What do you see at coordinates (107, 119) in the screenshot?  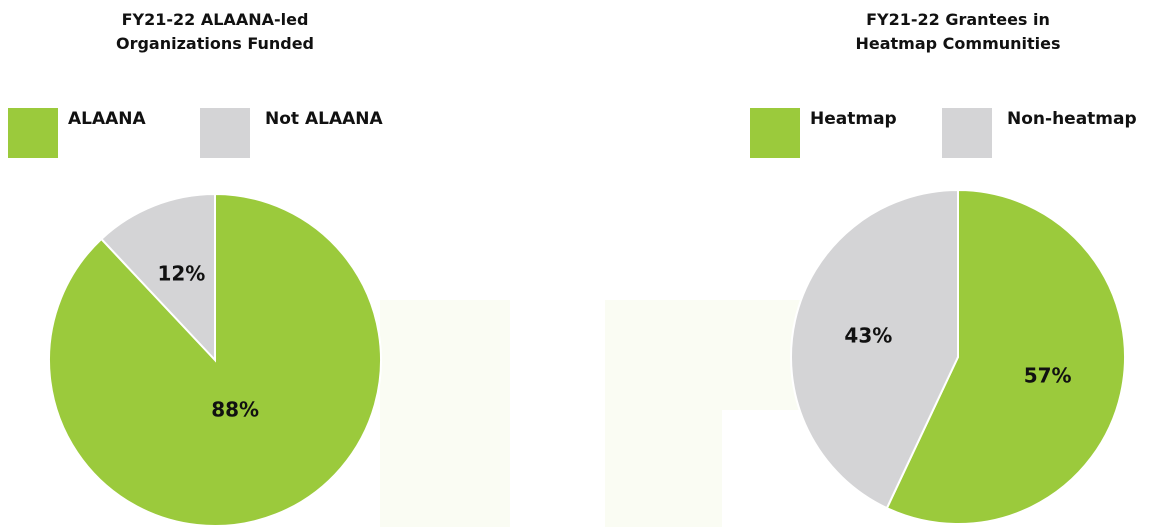 I see `legend-label: ALAANA` at bounding box center [107, 119].